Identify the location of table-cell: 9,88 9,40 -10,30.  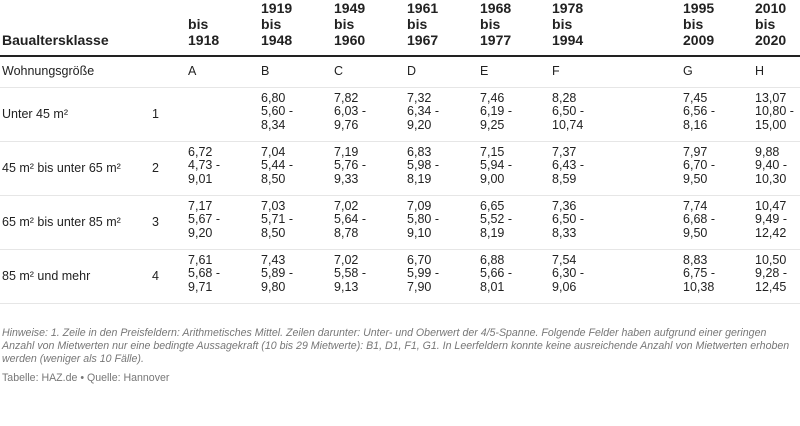
(777, 168).